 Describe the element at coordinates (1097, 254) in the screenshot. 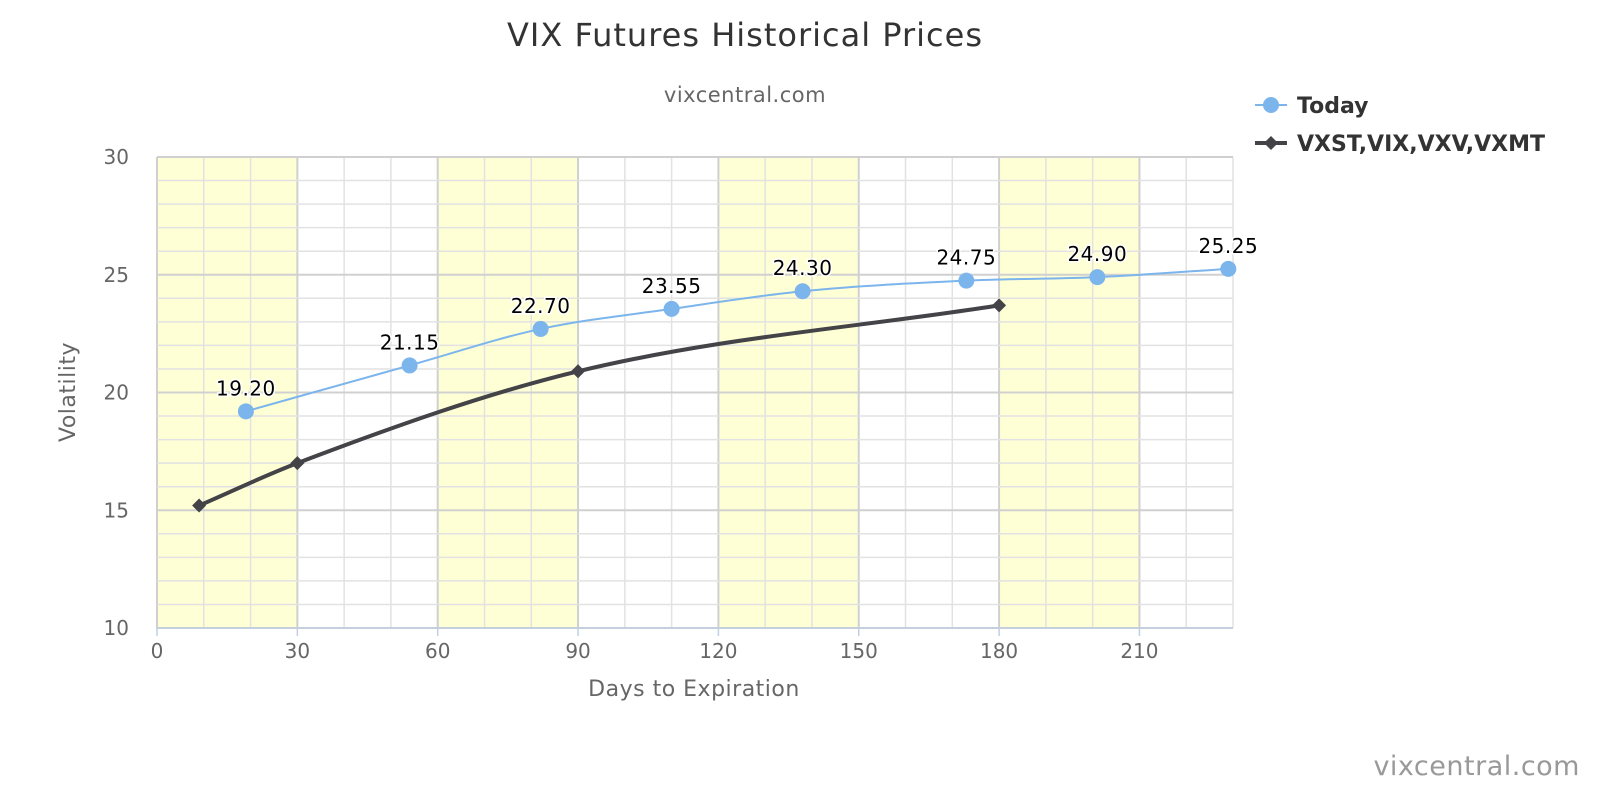

I see `data-label: 24.90` at that location.